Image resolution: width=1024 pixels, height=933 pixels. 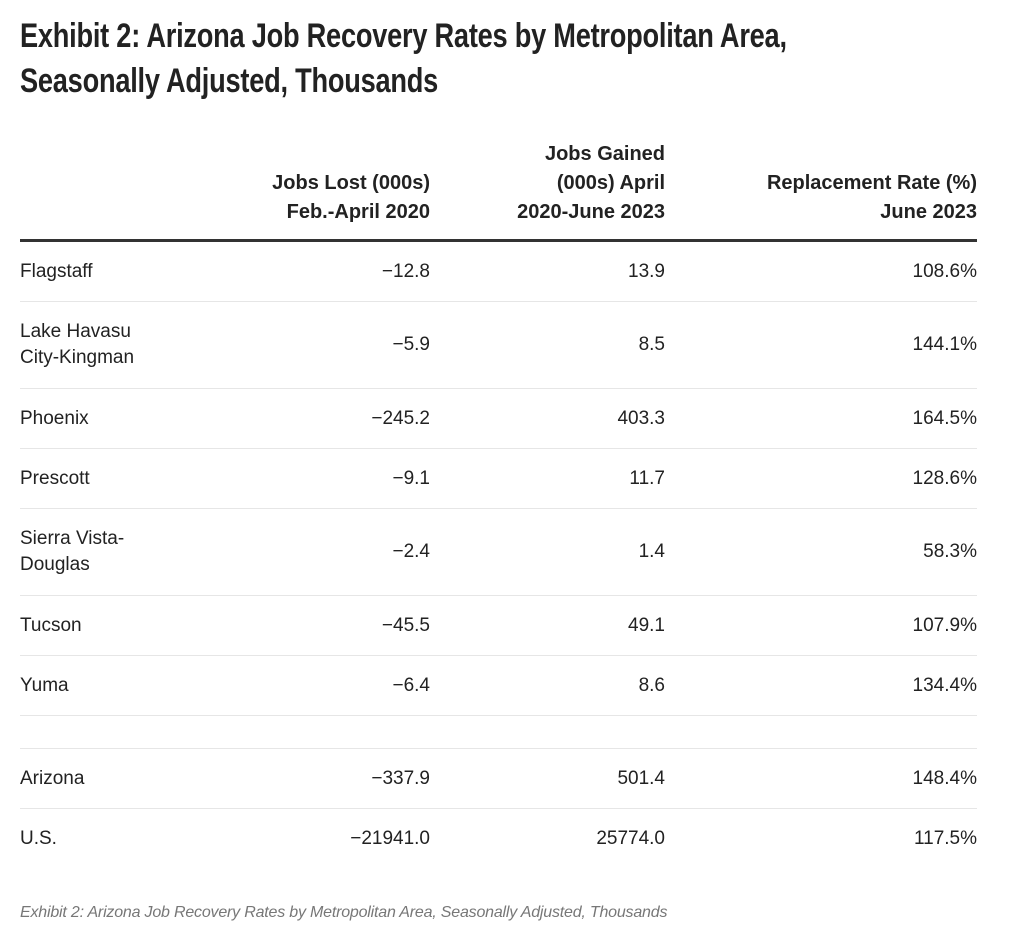 What do you see at coordinates (335, 778) in the screenshot?
I see `jobs-lost-cell: −337.9` at bounding box center [335, 778].